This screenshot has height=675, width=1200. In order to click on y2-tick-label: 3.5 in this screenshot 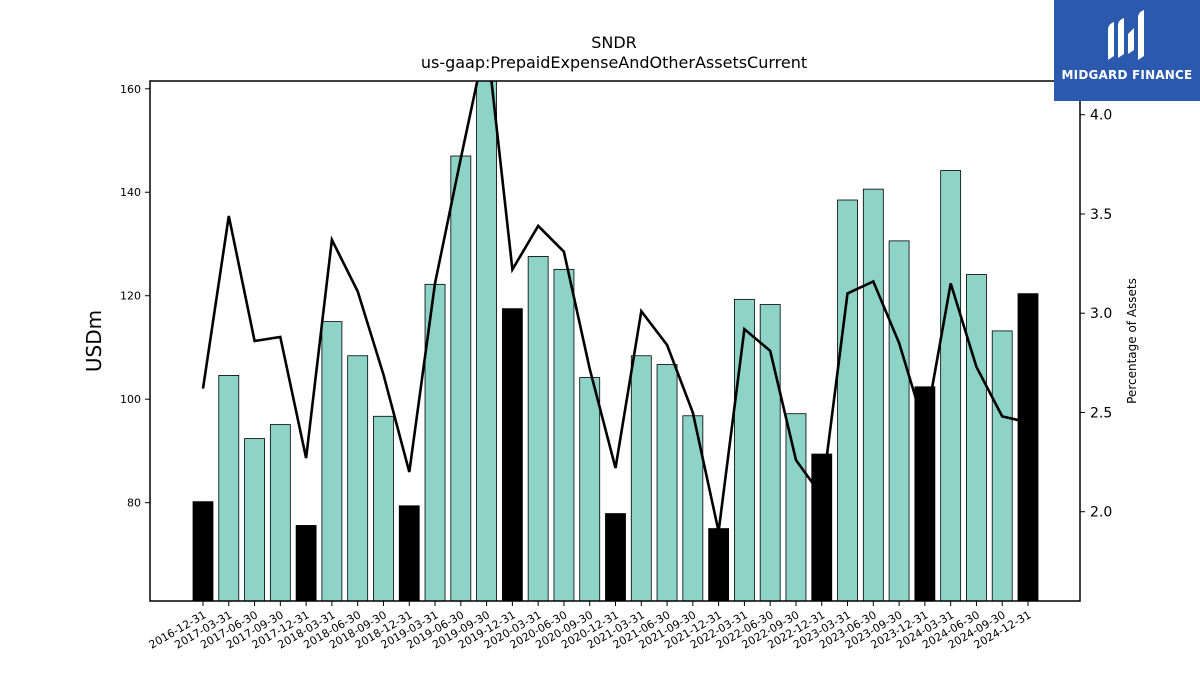, I will do `click(1101, 215)`.